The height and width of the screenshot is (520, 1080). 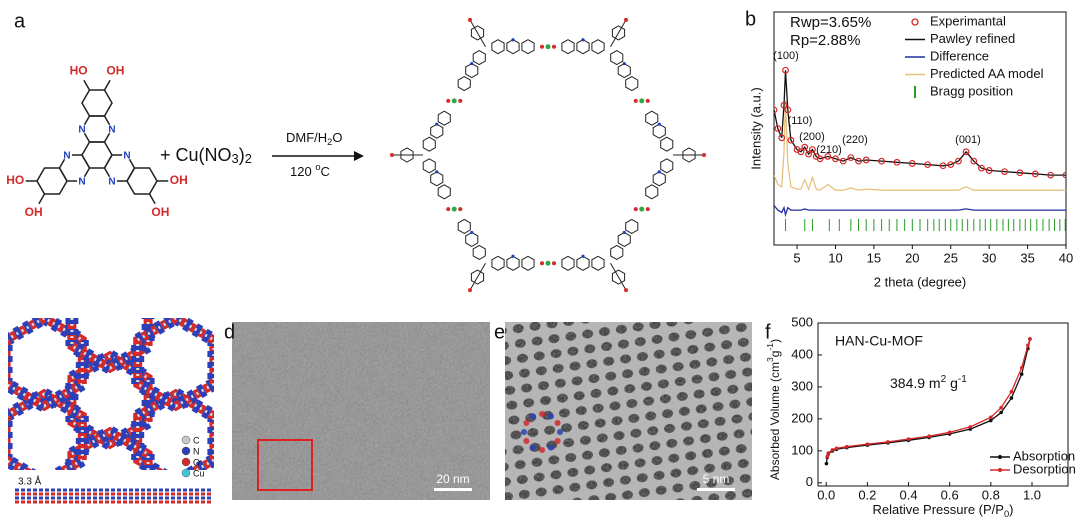 What do you see at coordinates (186, 462) in the screenshot?
I see `legend-swatch` at bounding box center [186, 462].